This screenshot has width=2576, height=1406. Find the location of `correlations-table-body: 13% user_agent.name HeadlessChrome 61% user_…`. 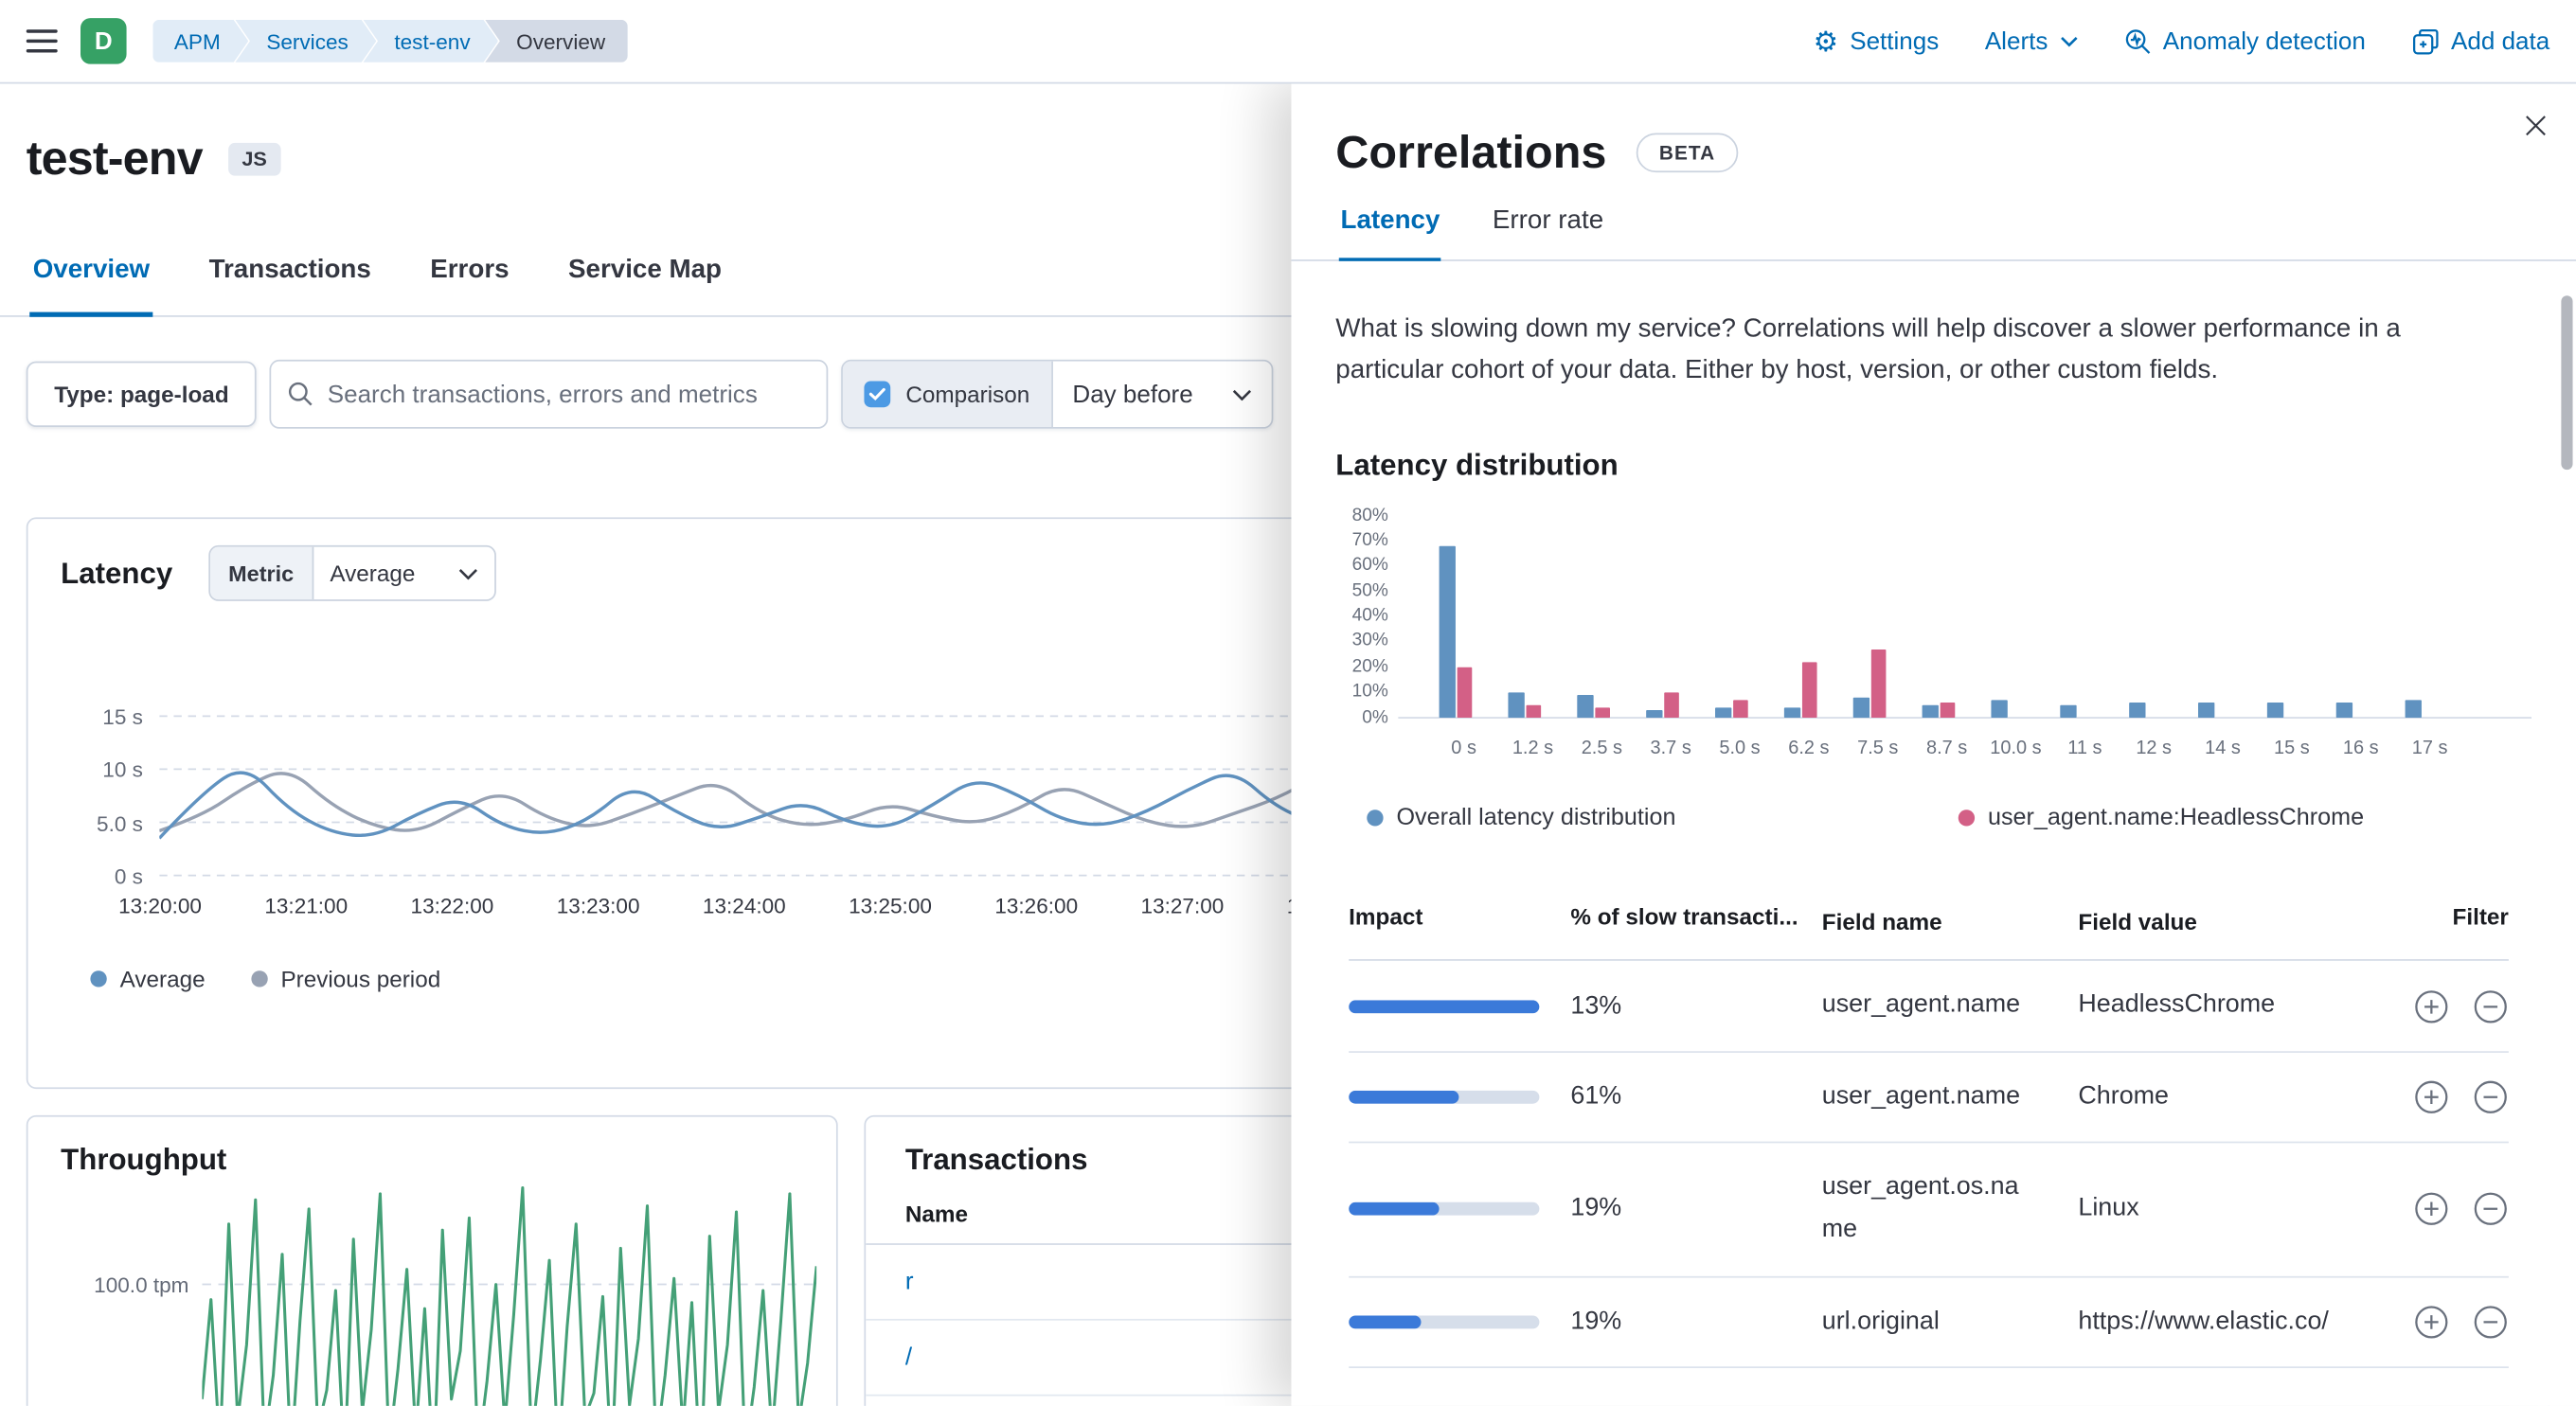

correlations-table-body: 13% user_agent.name HeadlessChrome 61% user_… is located at coordinates (1929, 1165).